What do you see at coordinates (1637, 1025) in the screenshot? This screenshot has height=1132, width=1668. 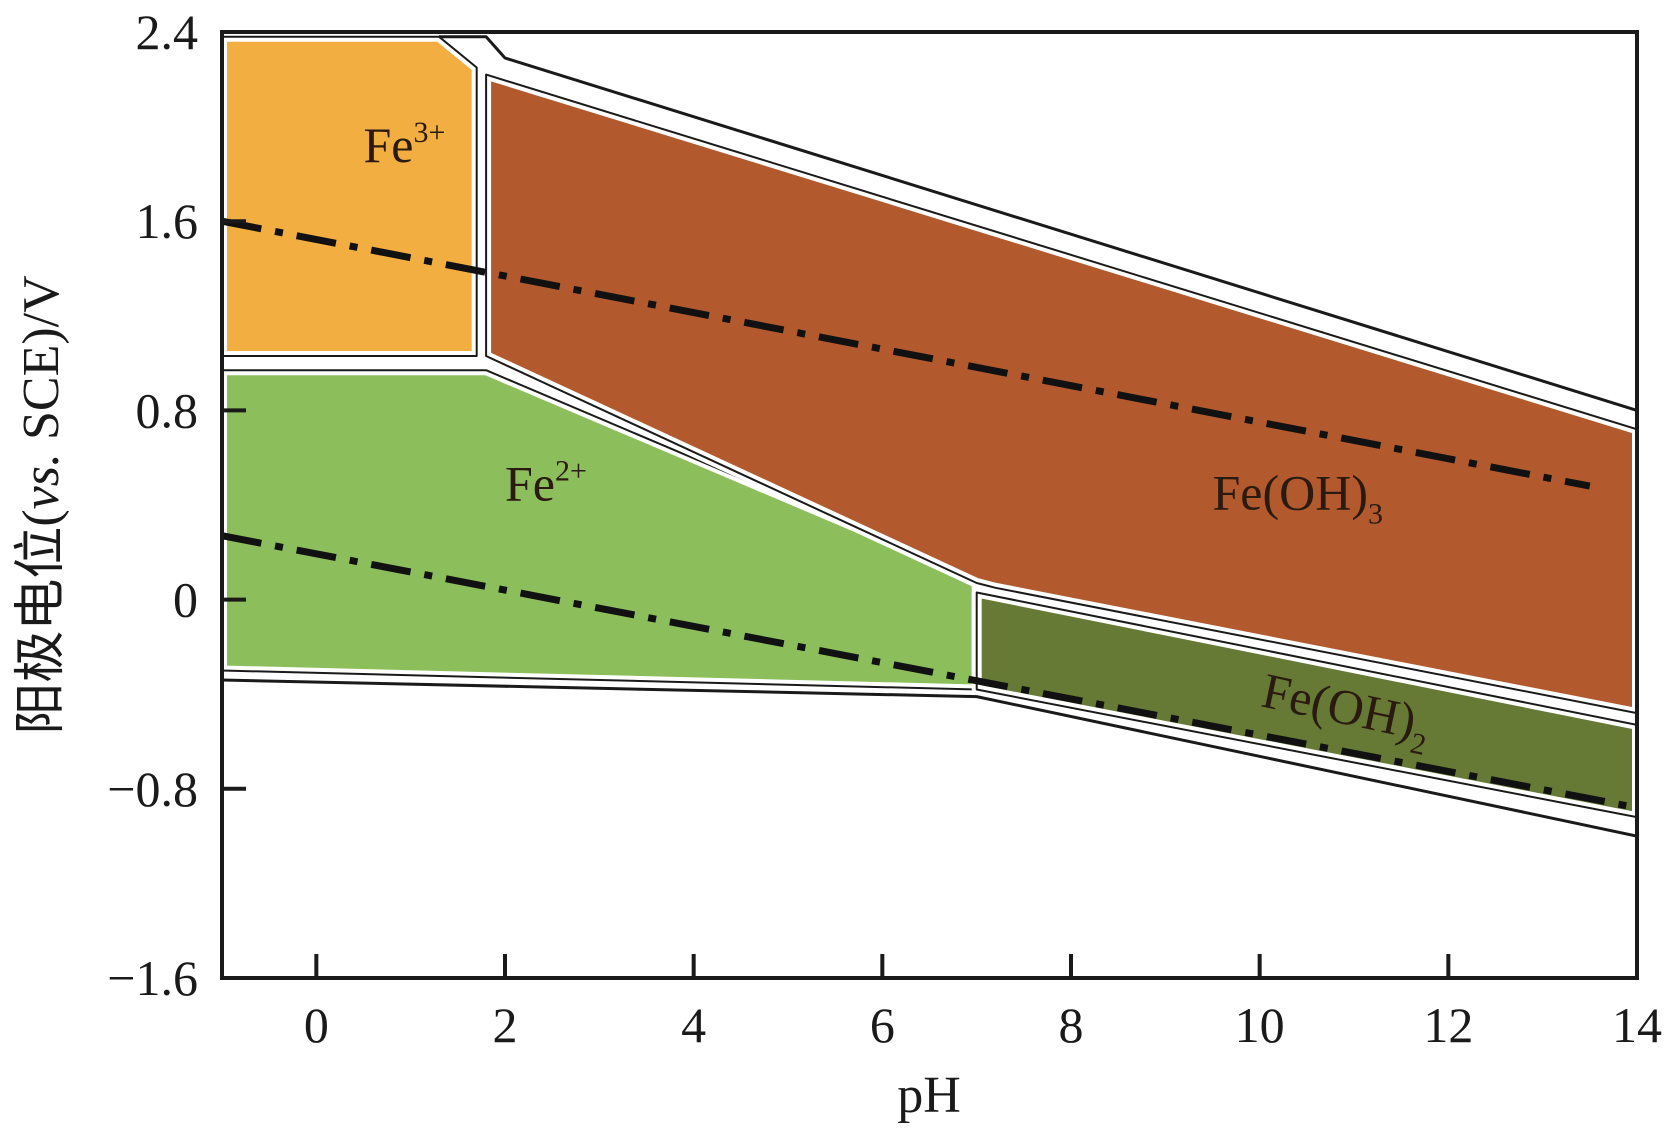 I see `x-tick-label: 14` at bounding box center [1637, 1025].